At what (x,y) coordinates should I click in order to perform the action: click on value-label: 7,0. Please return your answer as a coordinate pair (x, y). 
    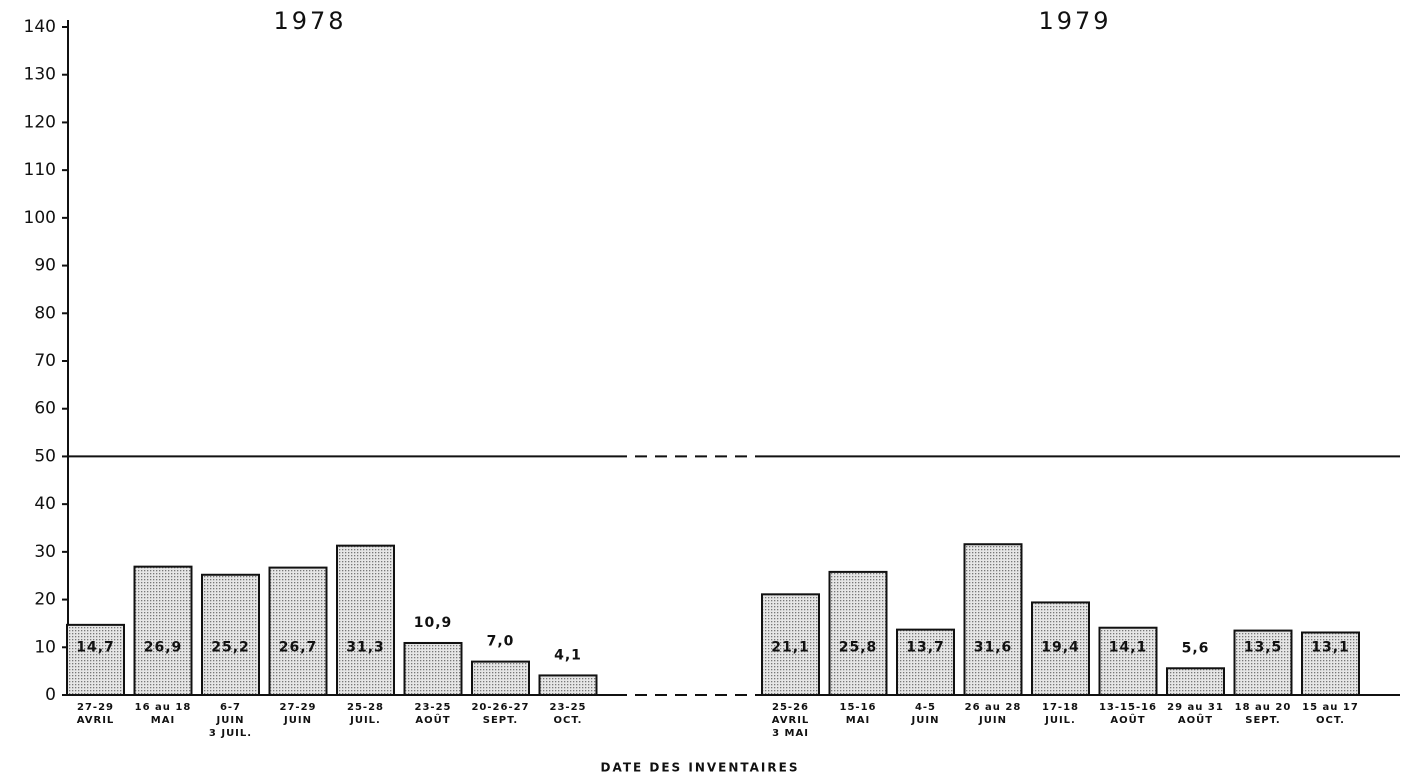
    Looking at the image, I should click on (501, 642).